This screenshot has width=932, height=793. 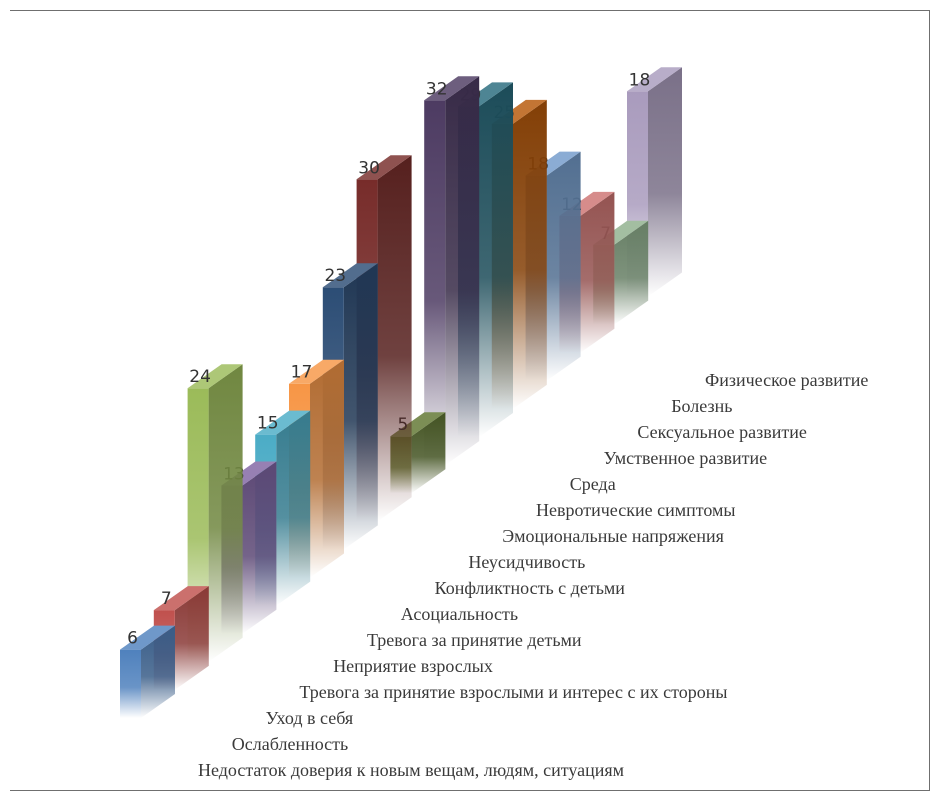 What do you see at coordinates (335, 276) in the screenshot?
I see `data-label: 23` at bounding box center [335, 276].